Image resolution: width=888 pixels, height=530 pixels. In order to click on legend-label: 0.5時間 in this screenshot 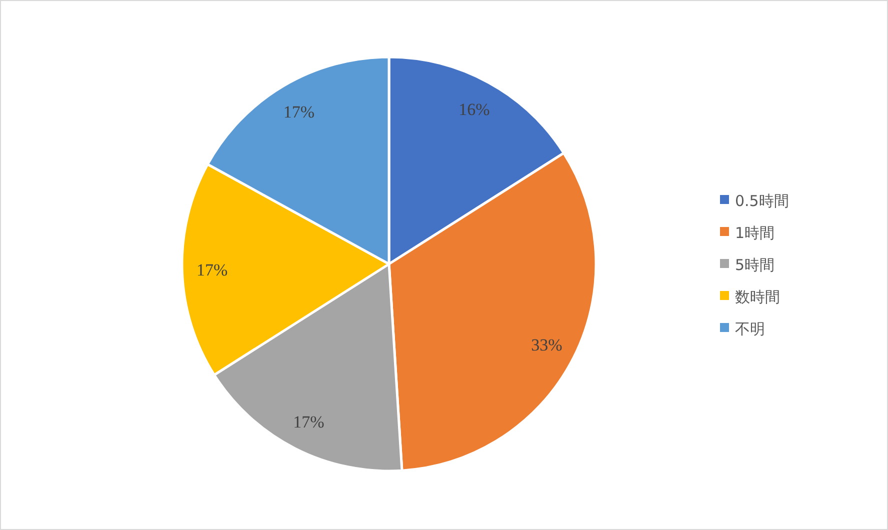, I will do `click(762, 201)`.